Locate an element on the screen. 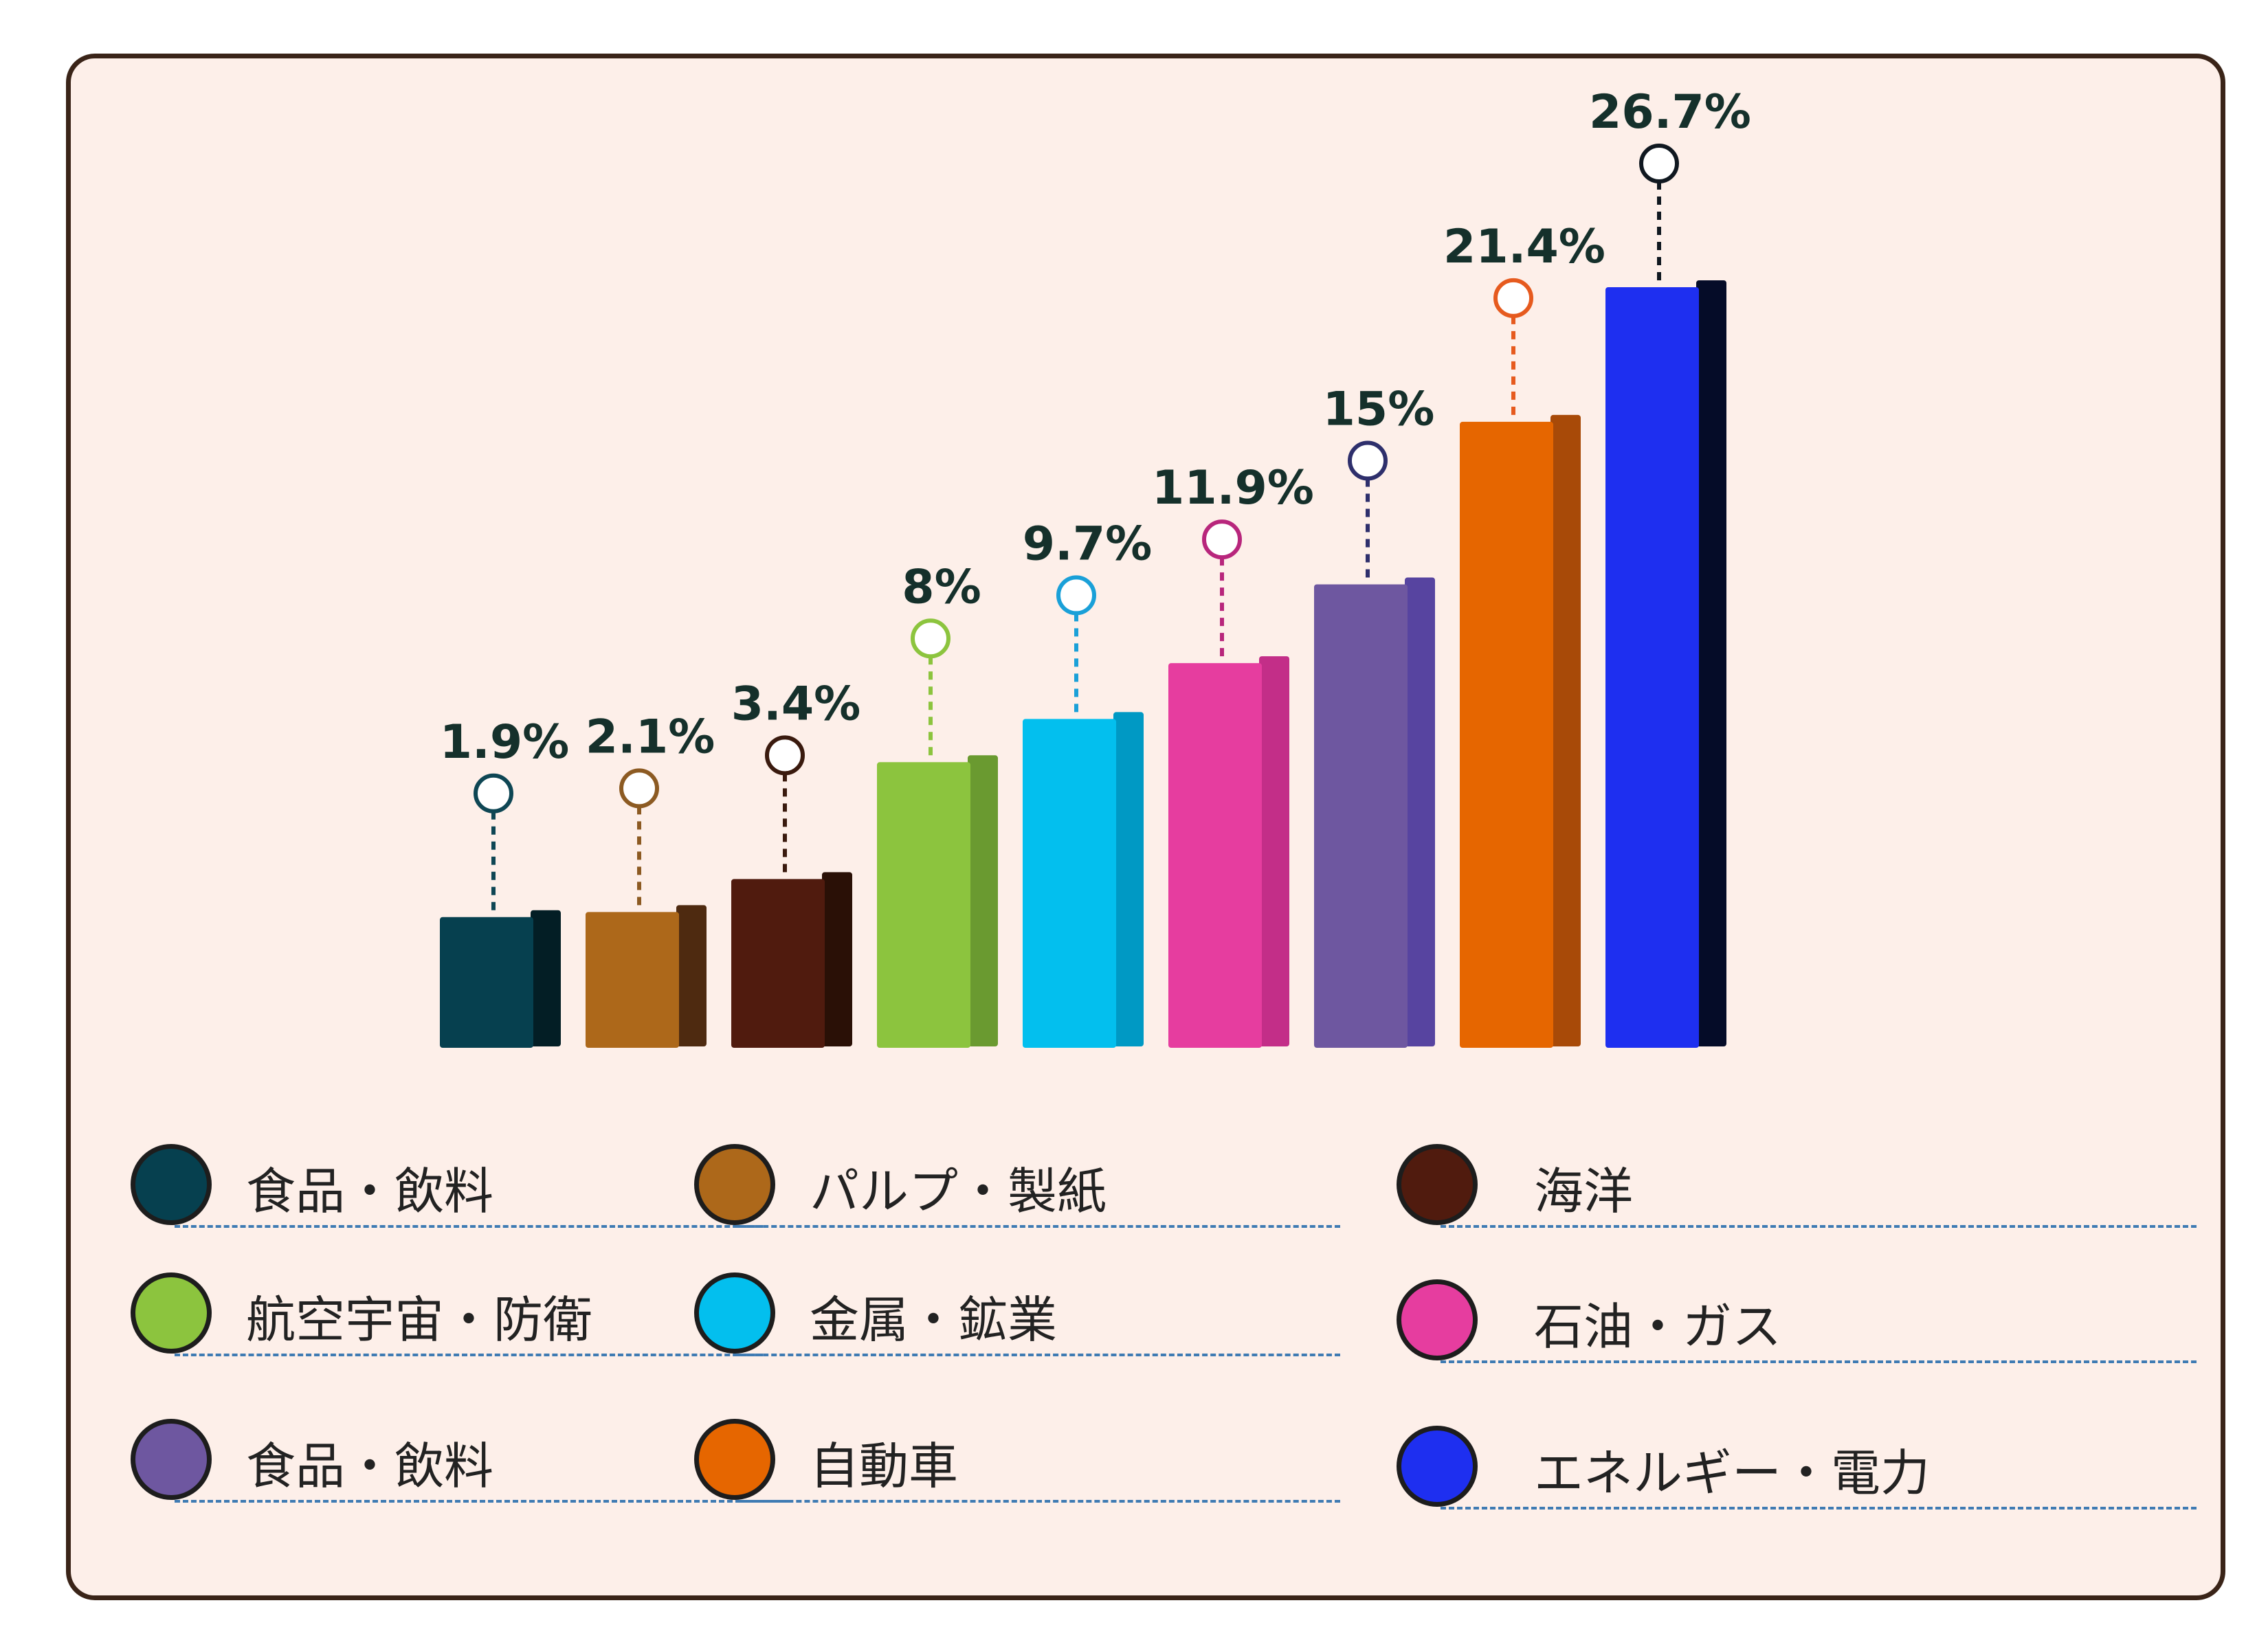 The image size is (2268, 1649). legend-label: パルプ・製紙 is located at coordinates (959, 1191).